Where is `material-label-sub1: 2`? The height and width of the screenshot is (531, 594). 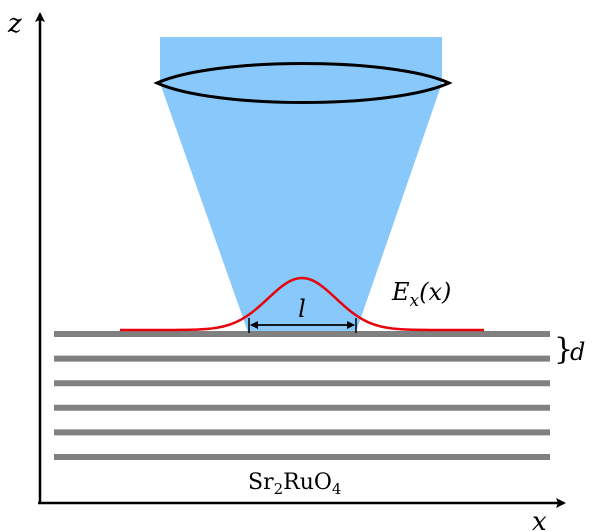 material-label-sub1: 2 is located at coordinates (279, 489).